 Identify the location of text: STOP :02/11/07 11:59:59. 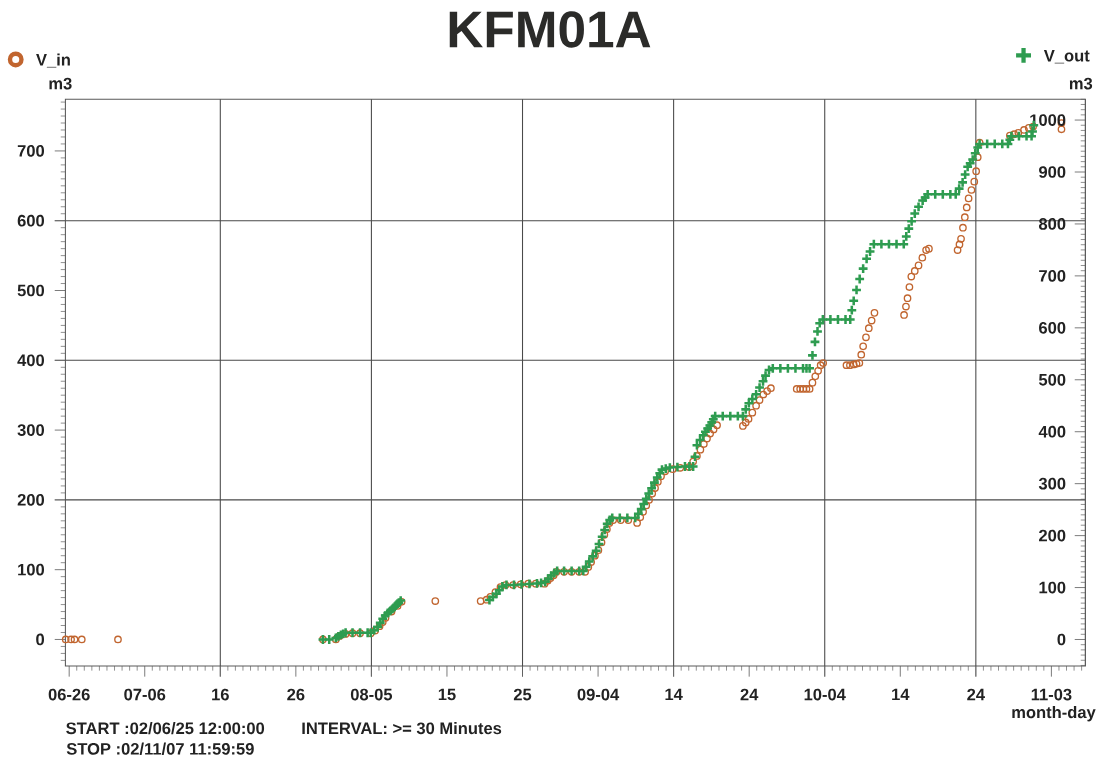
(160, 748).